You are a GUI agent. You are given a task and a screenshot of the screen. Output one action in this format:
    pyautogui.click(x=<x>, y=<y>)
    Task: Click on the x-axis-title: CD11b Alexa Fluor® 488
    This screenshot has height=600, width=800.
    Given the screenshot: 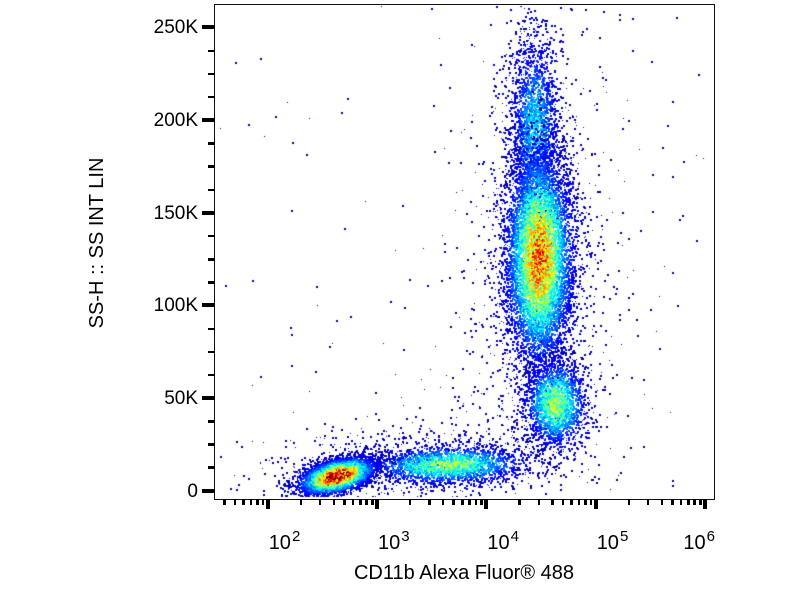 What is the action you would take?
    pyautogui.click(x=464, y=573)
    